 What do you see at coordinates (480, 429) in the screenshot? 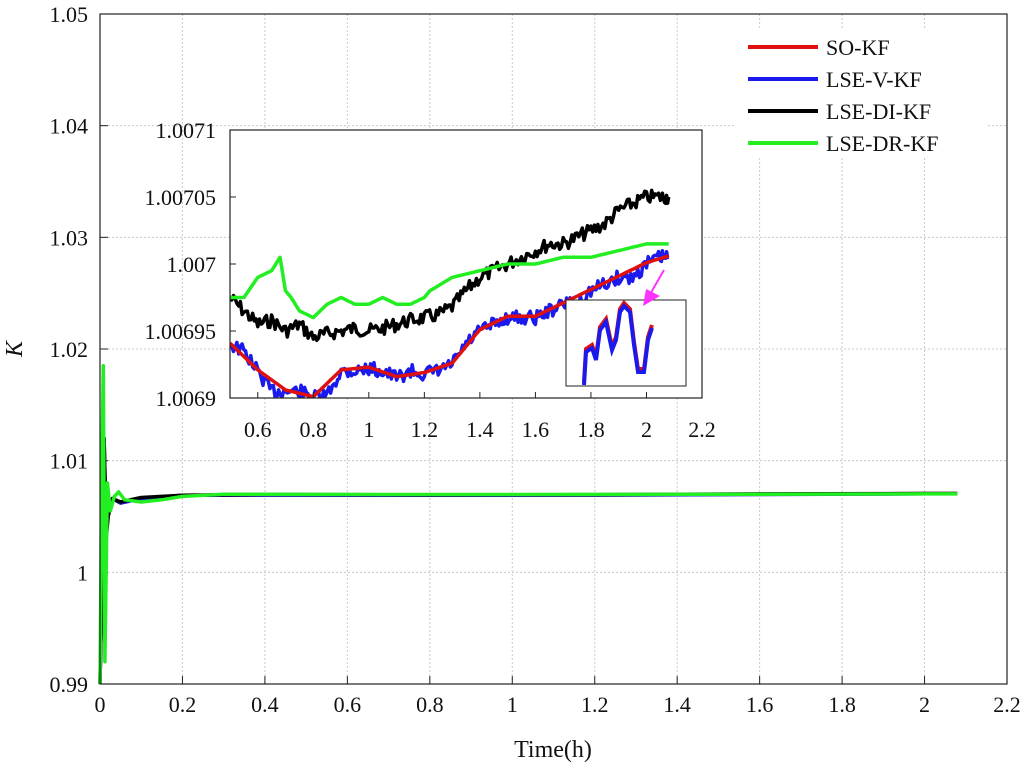
I see `inset-x-tick-label: 1.4` at bounding box center [480, 429].